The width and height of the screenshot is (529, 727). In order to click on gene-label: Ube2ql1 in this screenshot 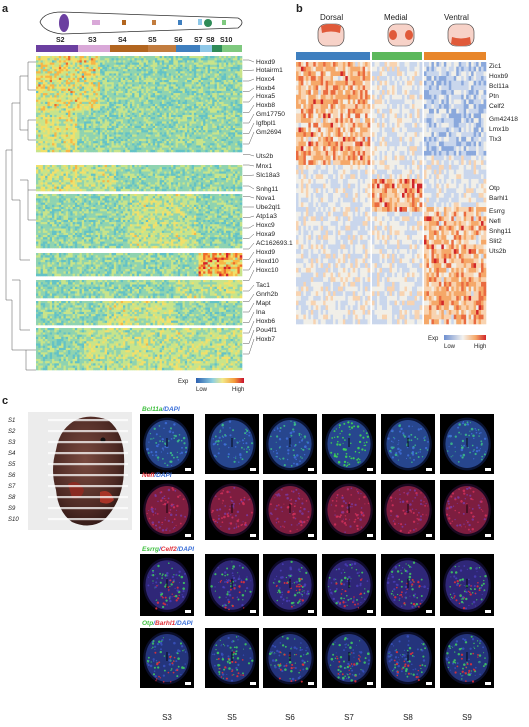, I will do `click(268, 207)`.